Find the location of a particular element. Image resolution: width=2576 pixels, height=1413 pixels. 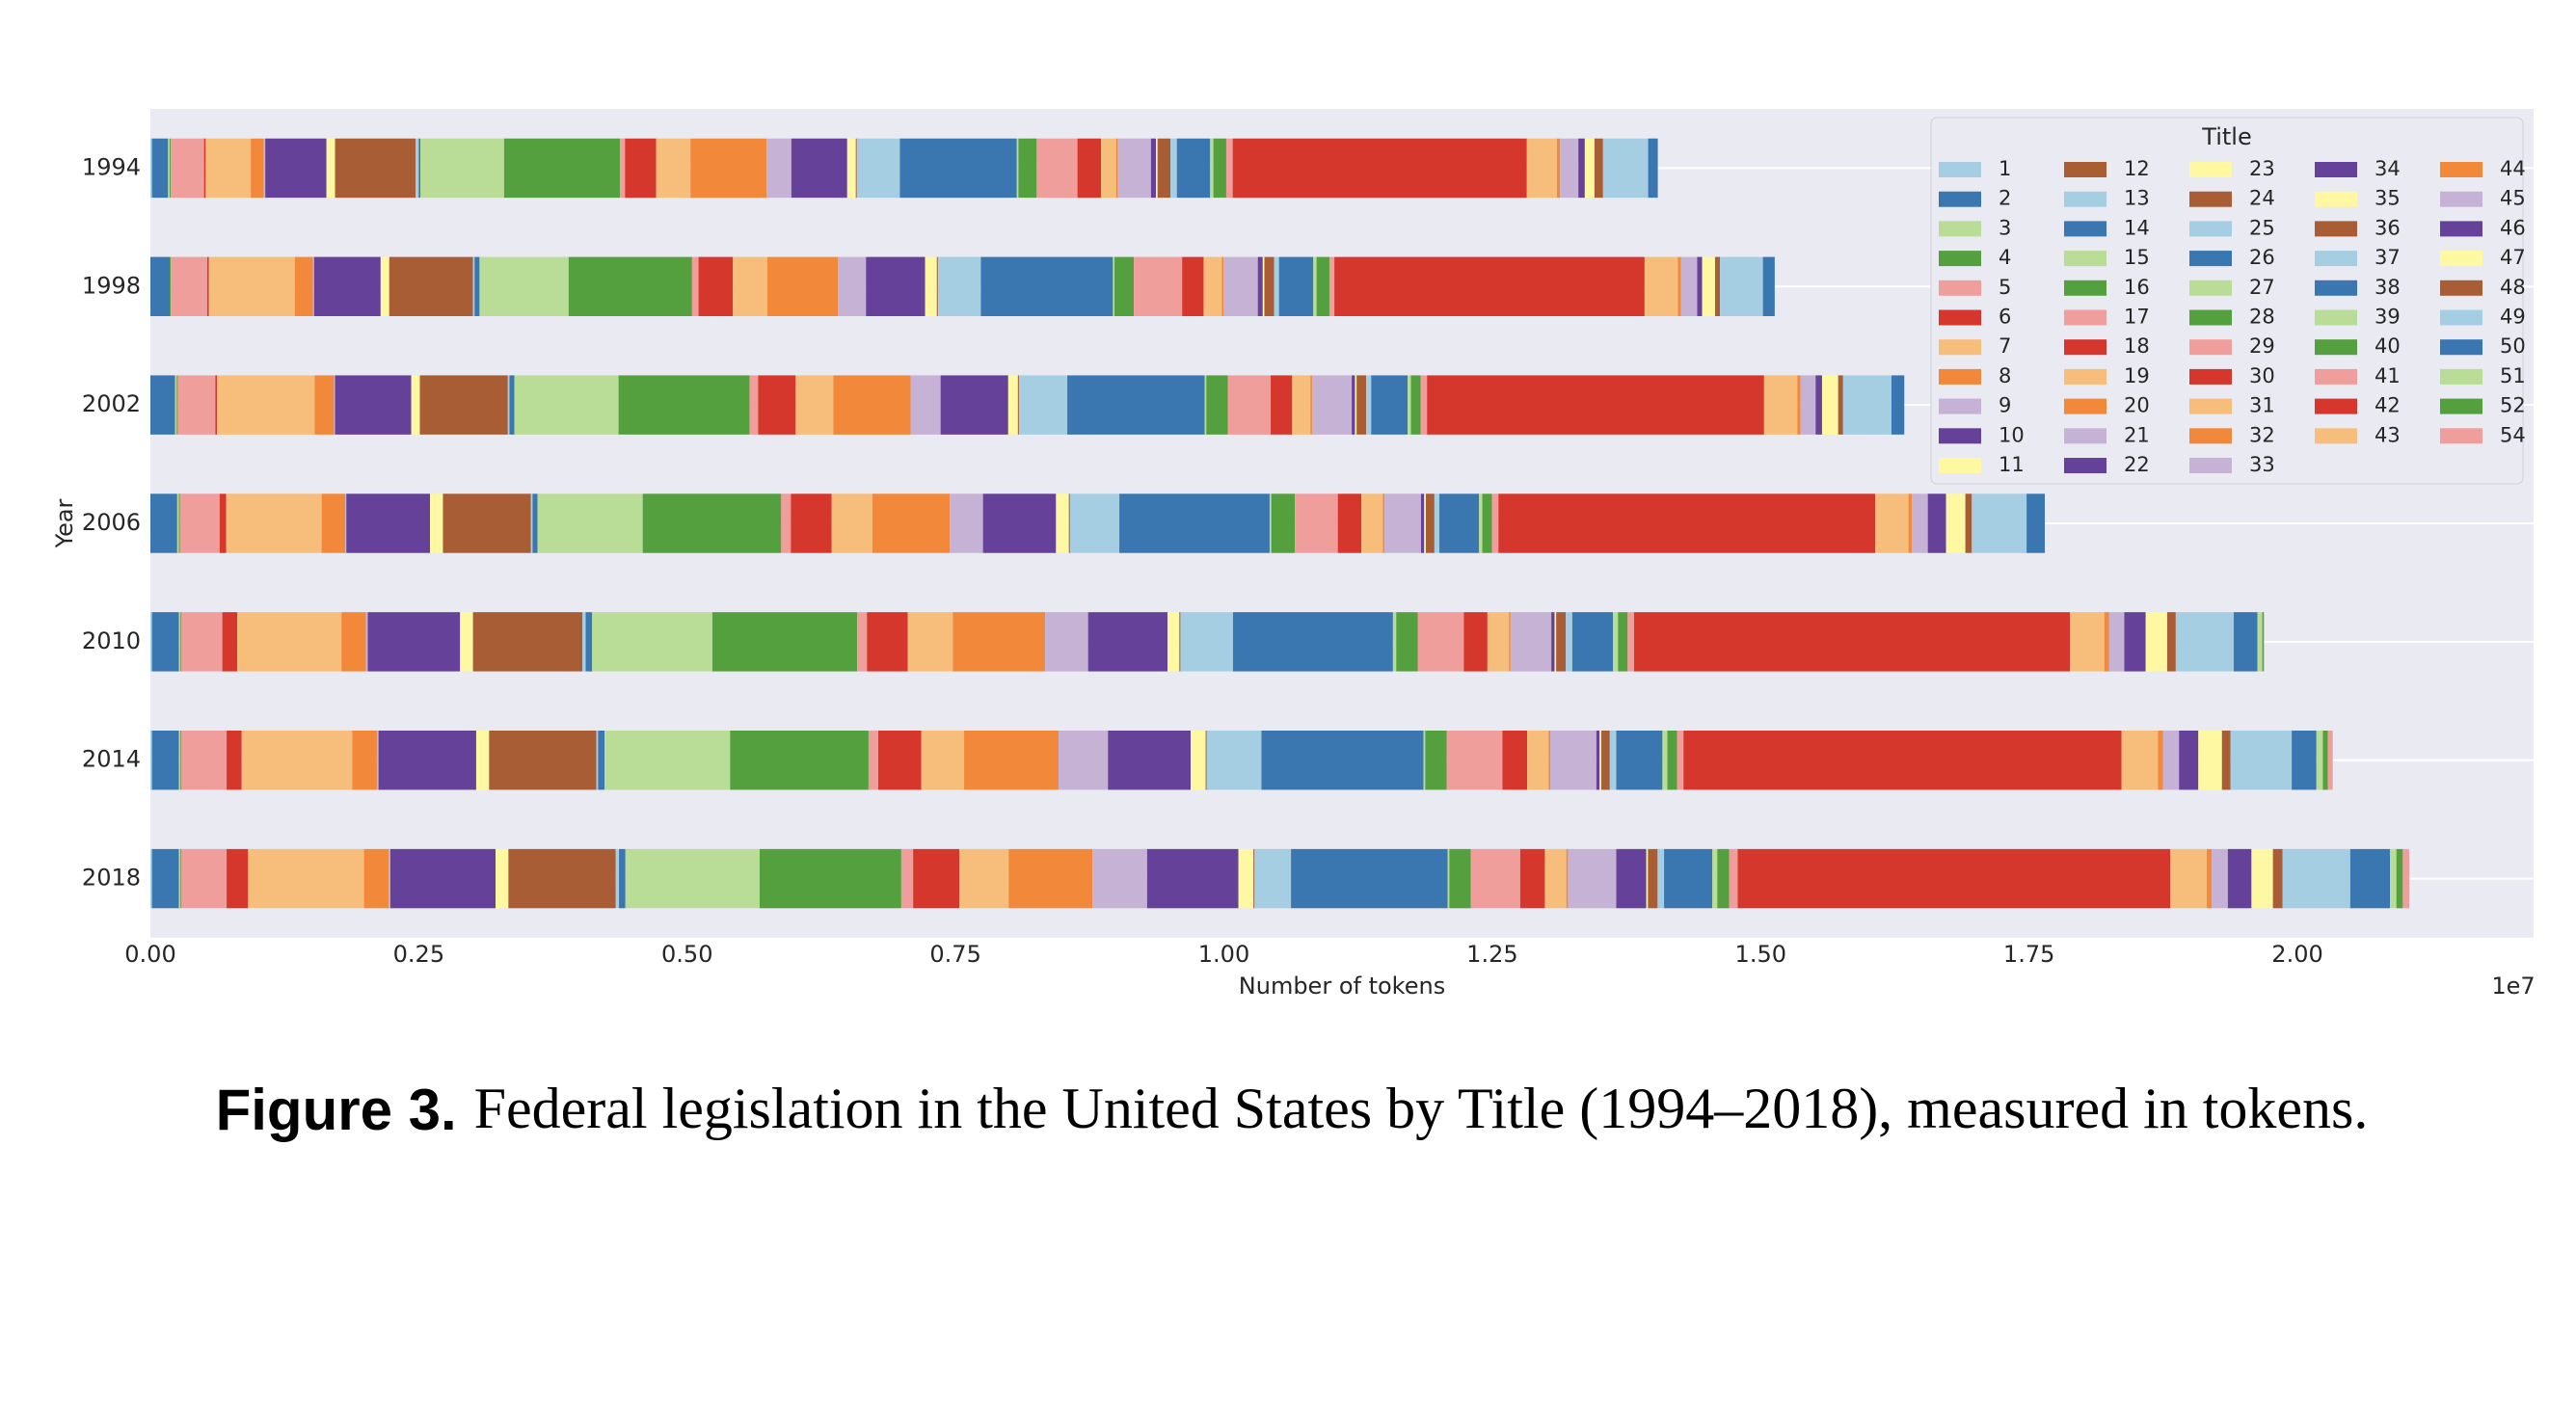

legend-label: 47 is located at coordinates (2513, 257).